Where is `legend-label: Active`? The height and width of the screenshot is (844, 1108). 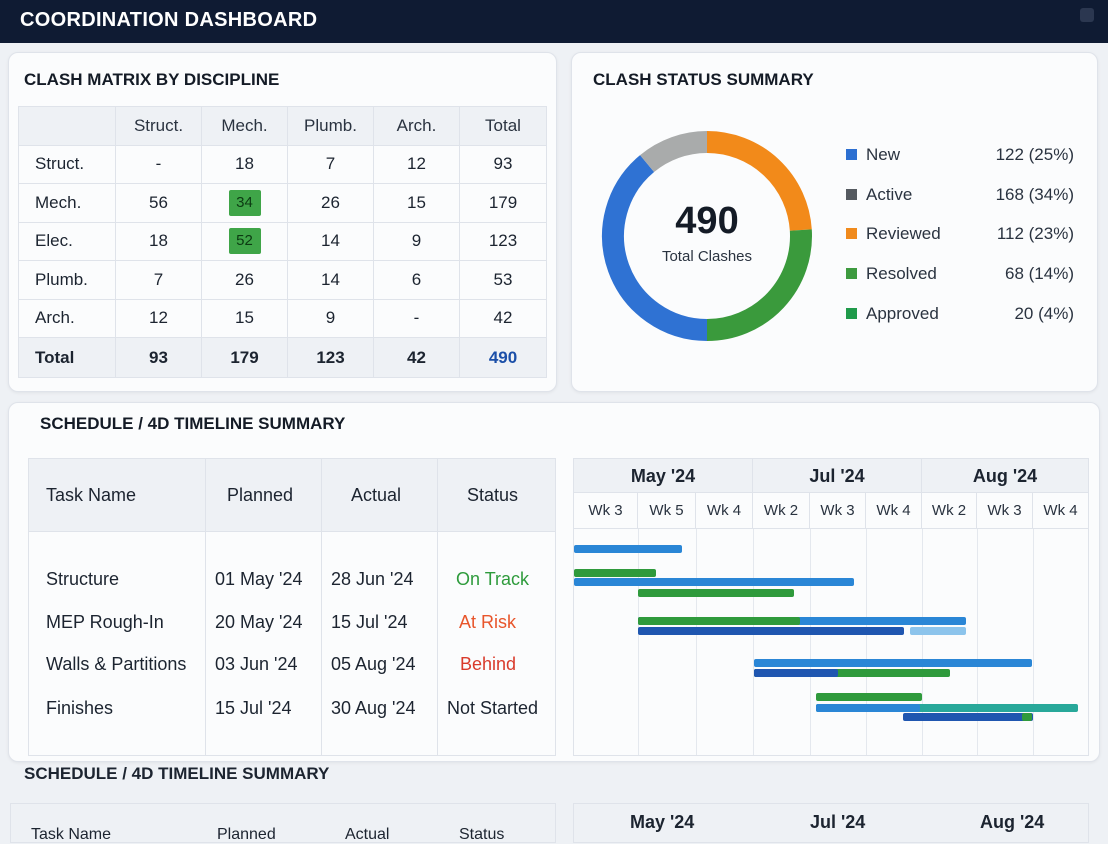
legend-label: Active is located at coordinates (889, 194).